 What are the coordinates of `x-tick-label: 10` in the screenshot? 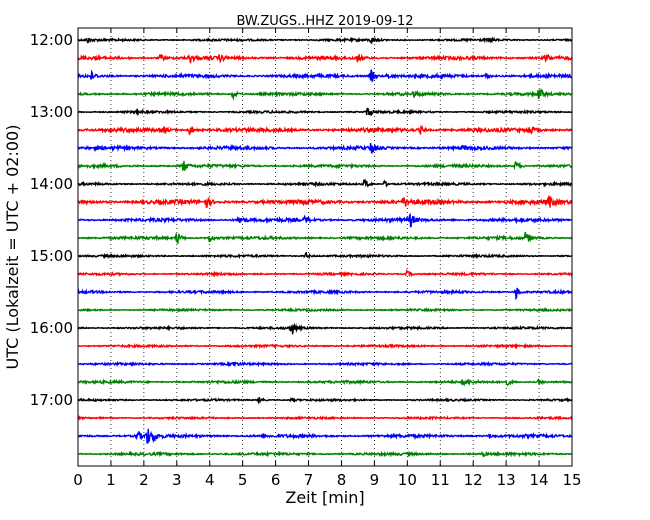 It's located at (407, 480).